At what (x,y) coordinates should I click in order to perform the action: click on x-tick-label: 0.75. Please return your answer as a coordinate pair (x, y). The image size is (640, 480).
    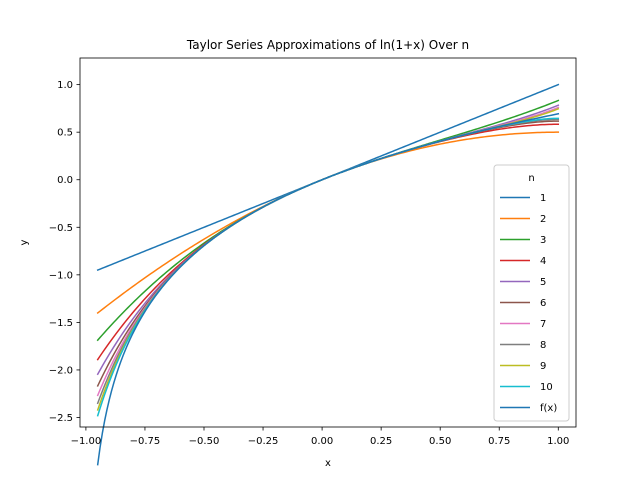
    Looking at the image, I should click on (499, 441).